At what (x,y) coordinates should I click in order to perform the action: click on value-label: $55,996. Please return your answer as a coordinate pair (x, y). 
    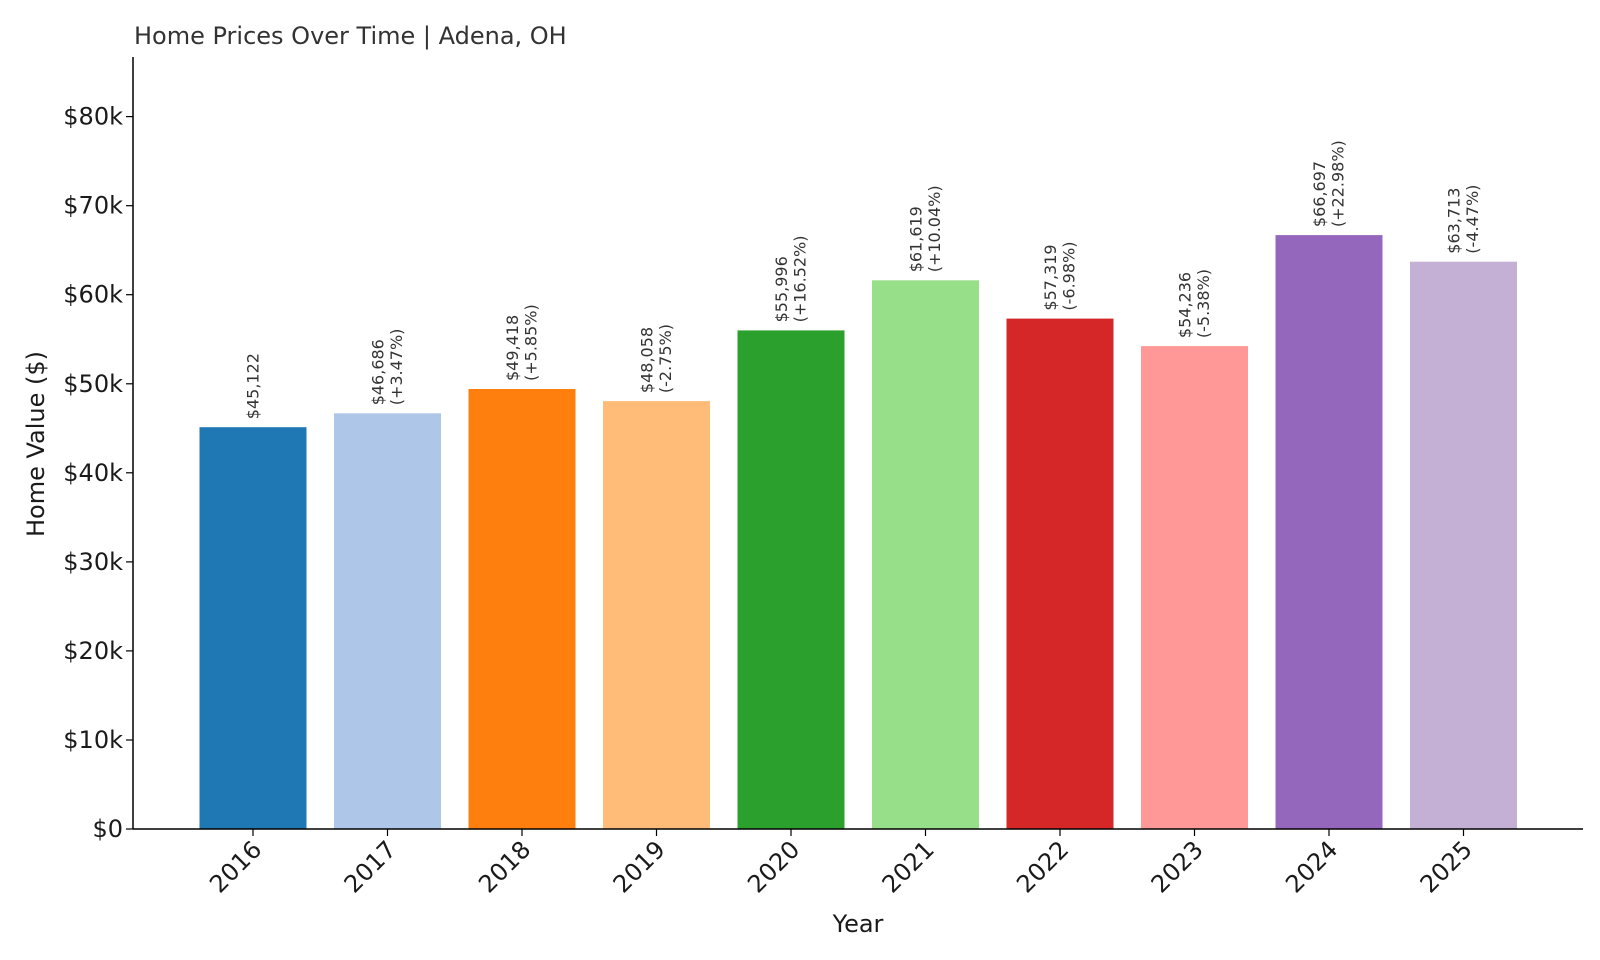
    Looking at the image, I should click on (781, 289).